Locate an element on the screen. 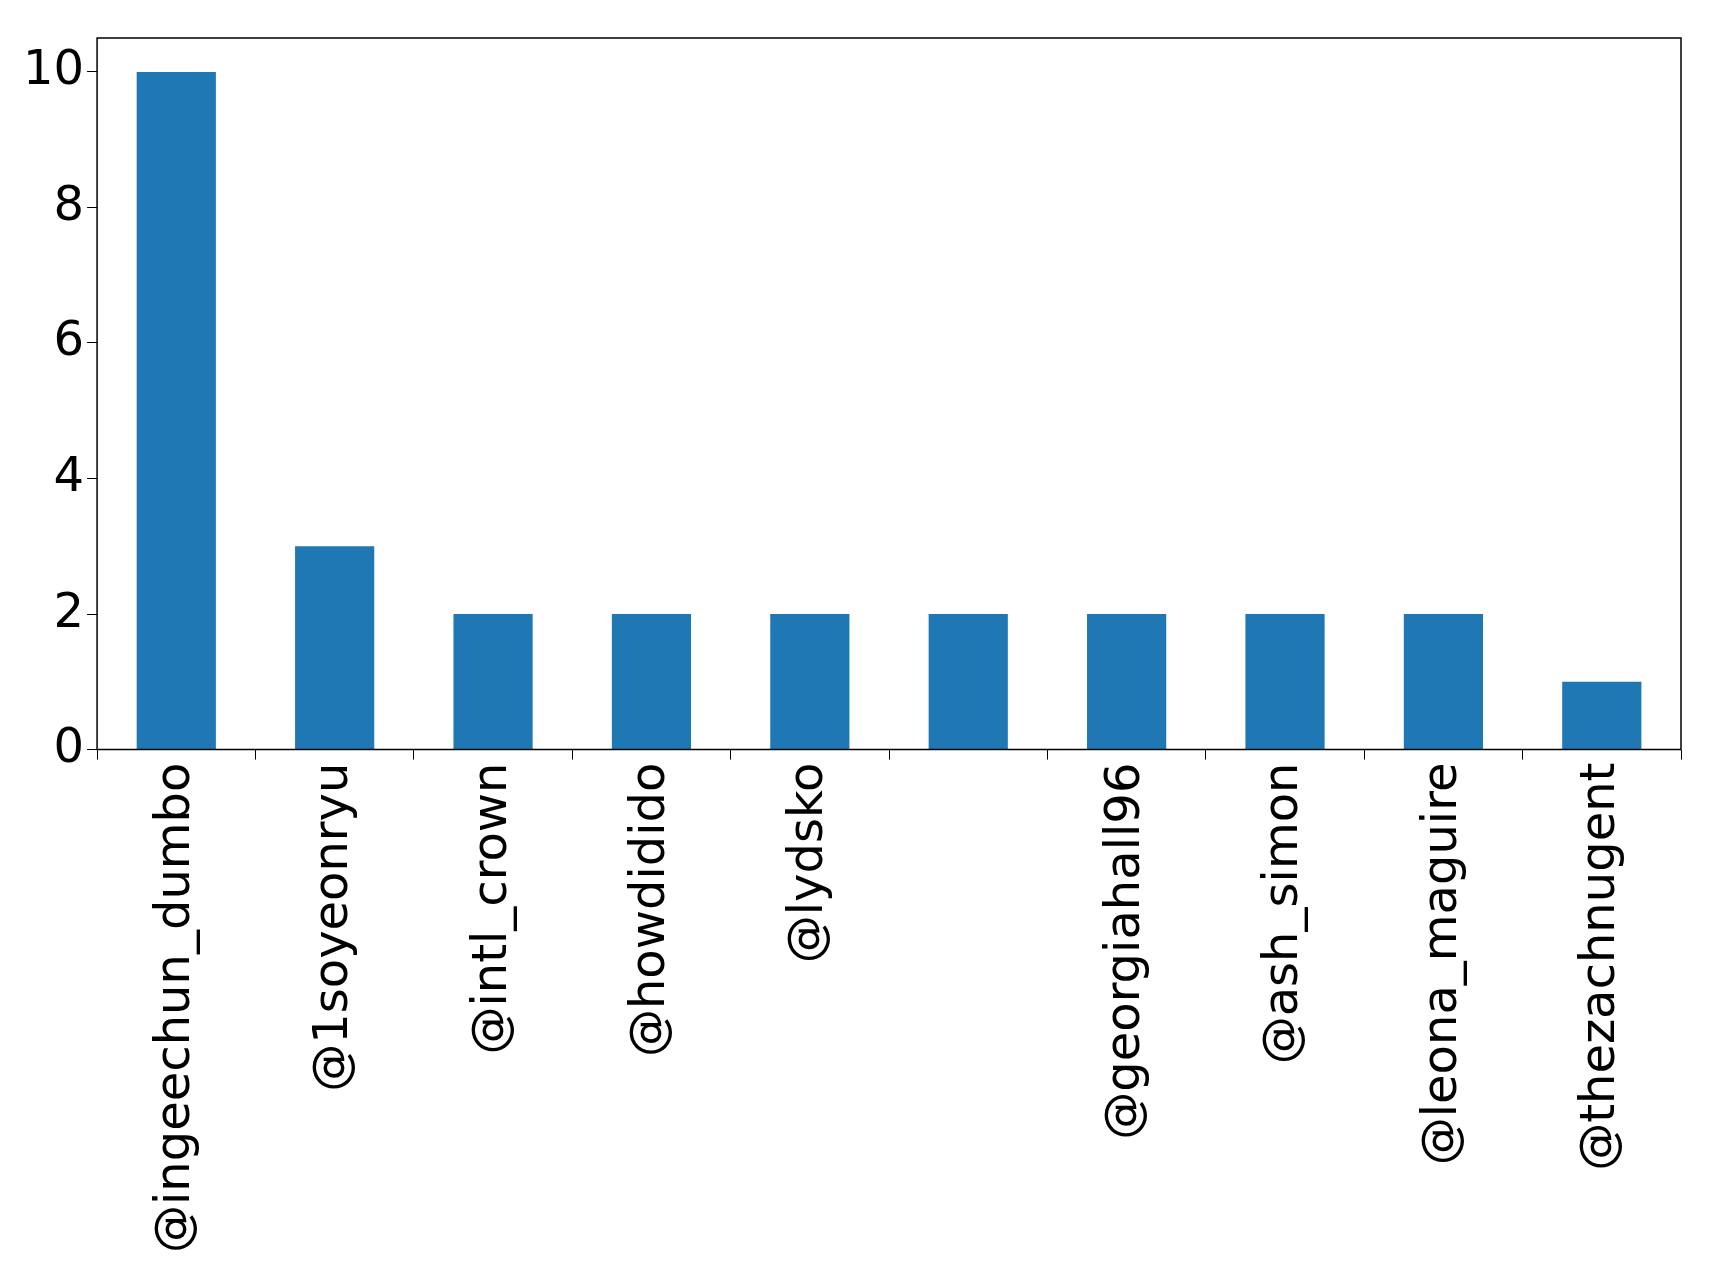 The image size is (1719, 1266). y-tick-label: 8 is located at coordinates (69, 202).